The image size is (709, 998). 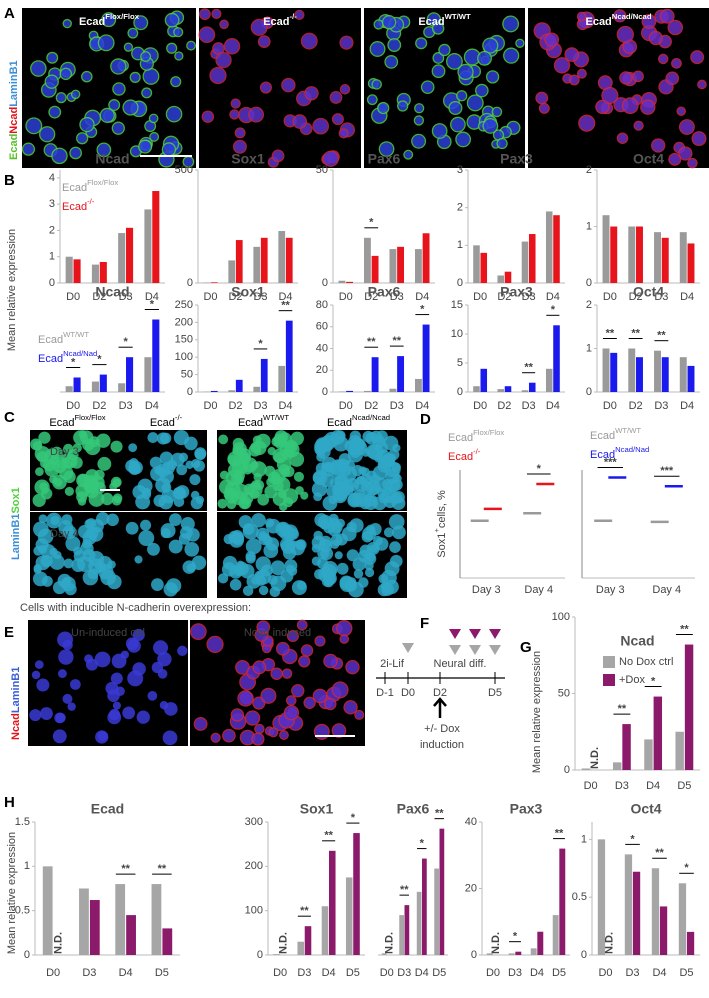 What do you see at coordinates (90, 186) in the screenshot?
I see `legend-label: EcadFlox/Flox` at bounding box center [90, 186].